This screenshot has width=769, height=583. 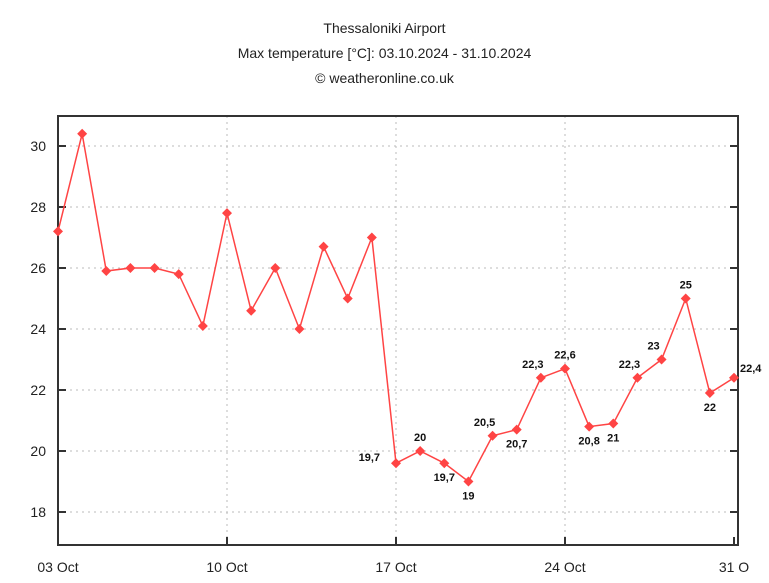 I want to click on y-tick-label: 22, so click(x=38, y=390).